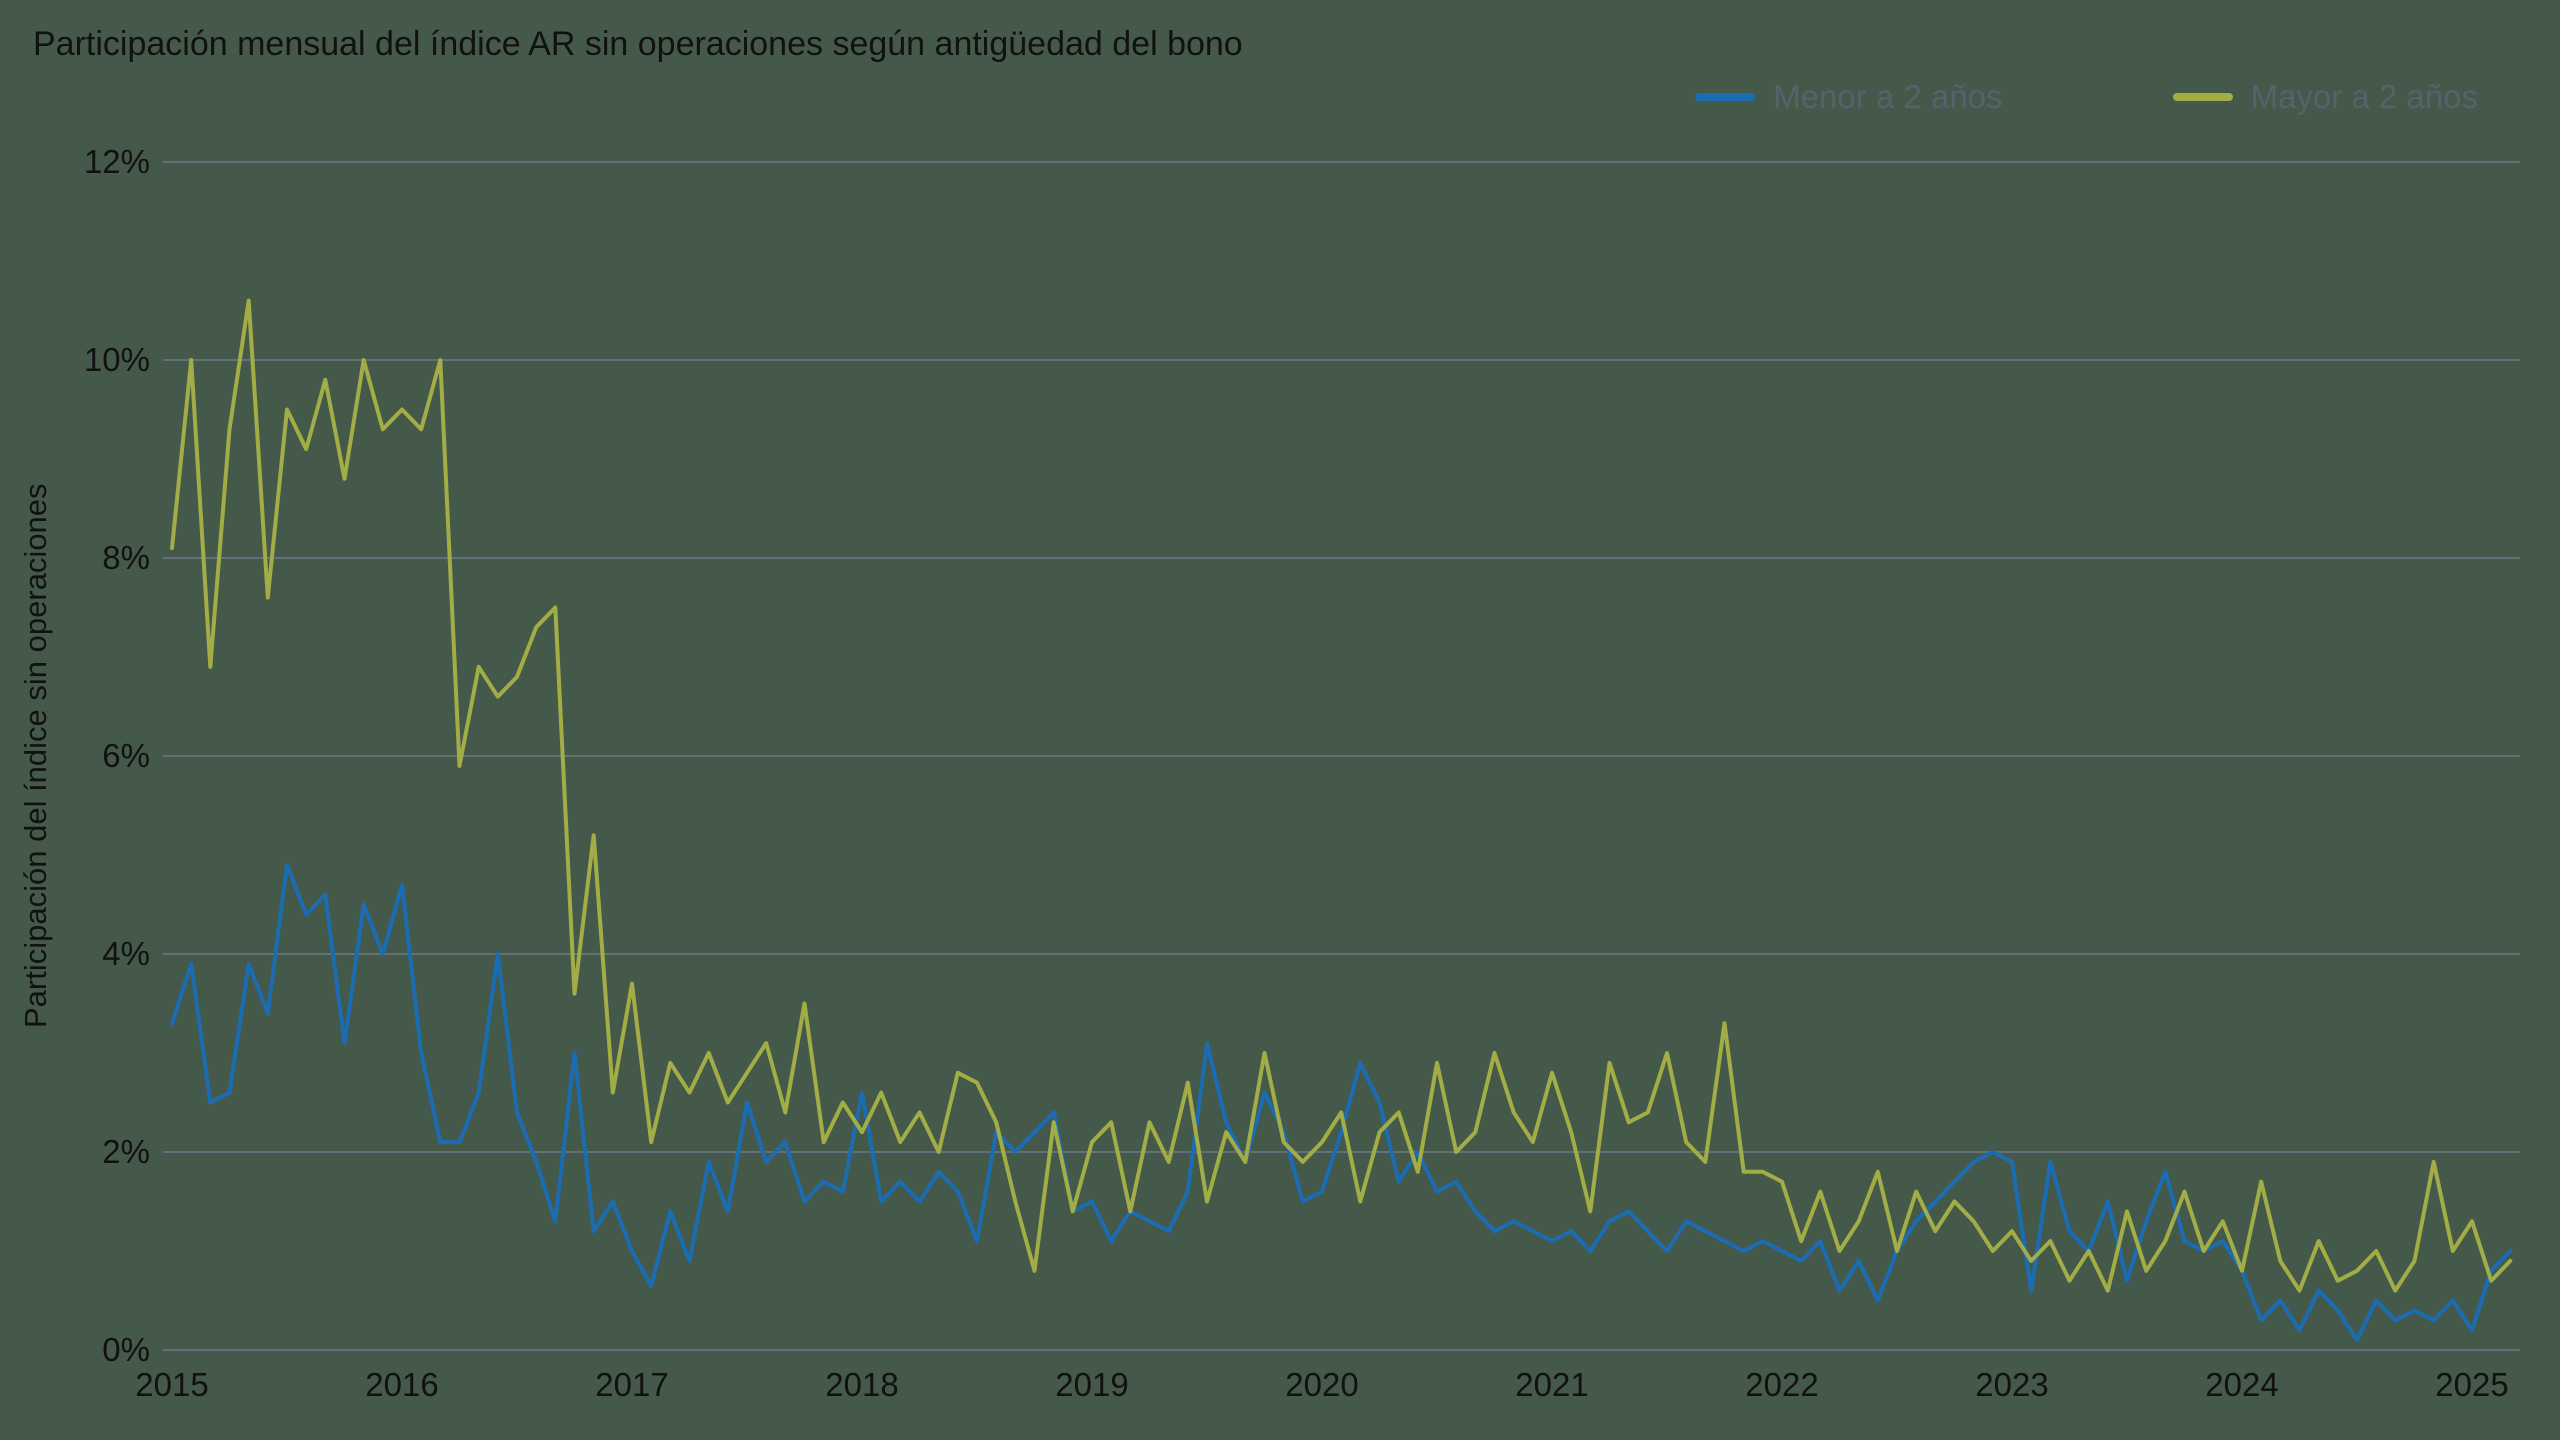 The height and width of the screenshot is (1440, 2560). Describe the element at coordinates (126, 1349) in the screenshot. I see `y-tick-label: 0%` at that location.